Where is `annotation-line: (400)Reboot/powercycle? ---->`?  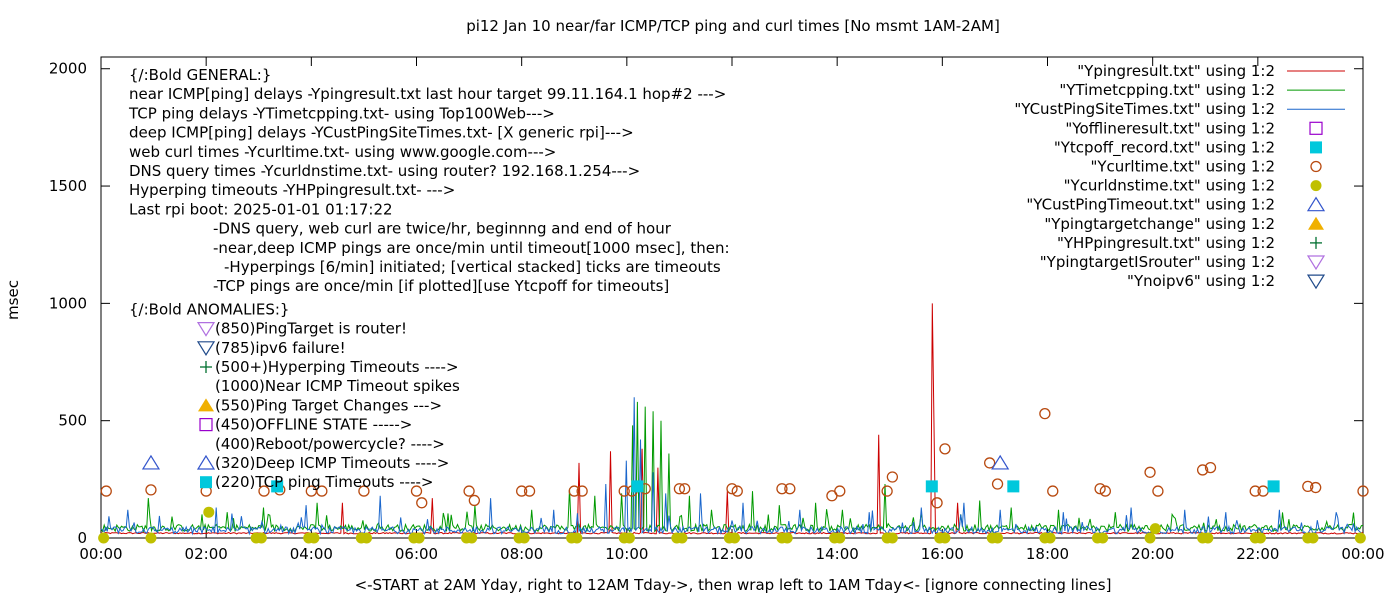
annotation-line: (400)Reboot/powercycle? ----> is located at coordinates (330, 444).